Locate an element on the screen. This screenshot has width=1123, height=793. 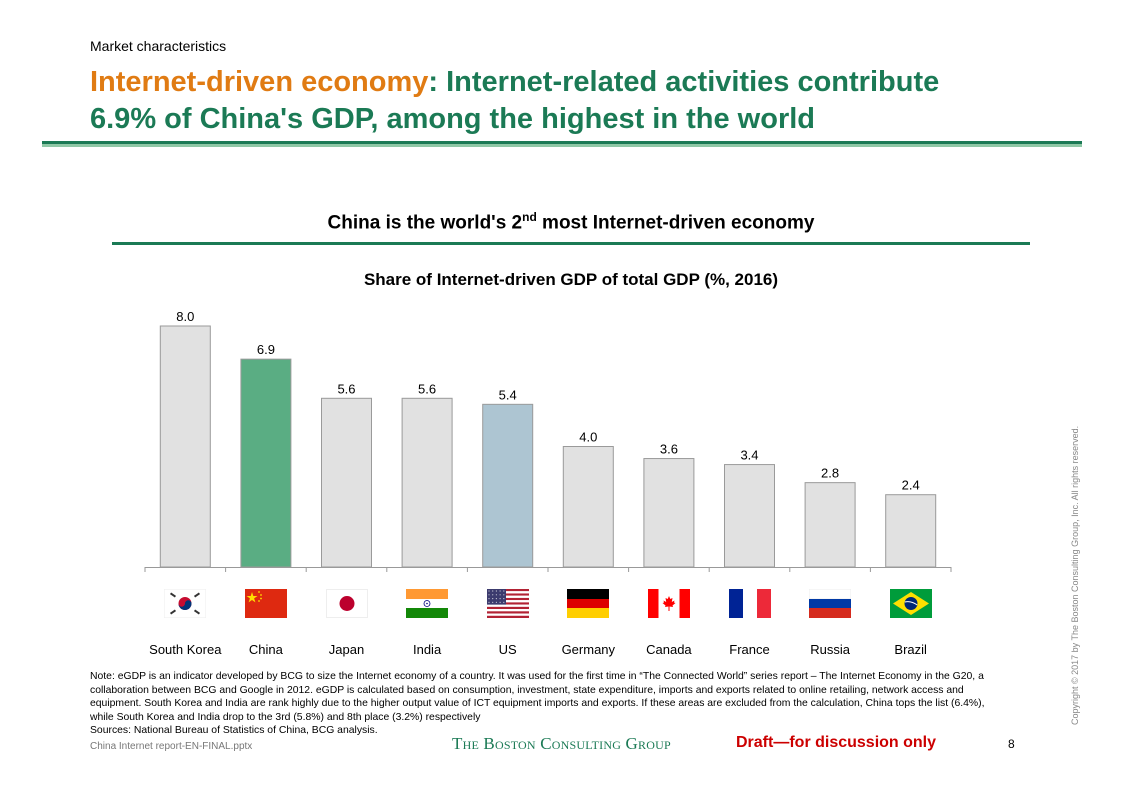
category-label-canada: Canada is located at coordinates (669, 649).